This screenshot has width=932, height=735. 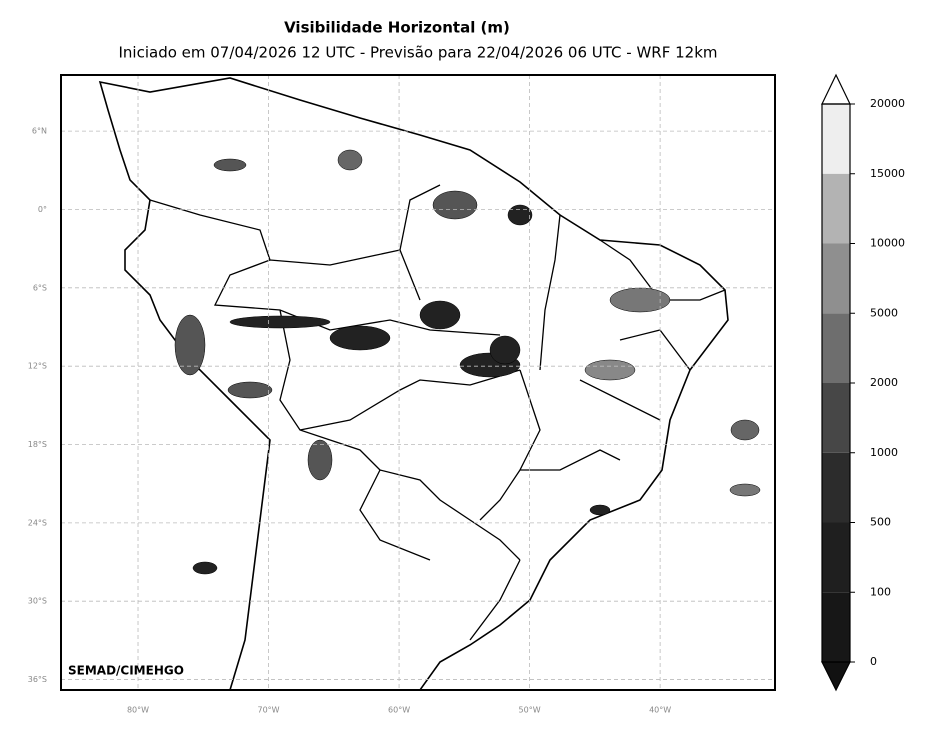 What do you see at coordinates (863, 382) in the screenshot?
I see `colorbar: 0 100 500 1000 2000 5000 10000 15000 20000` at bounding box center [863, 382].